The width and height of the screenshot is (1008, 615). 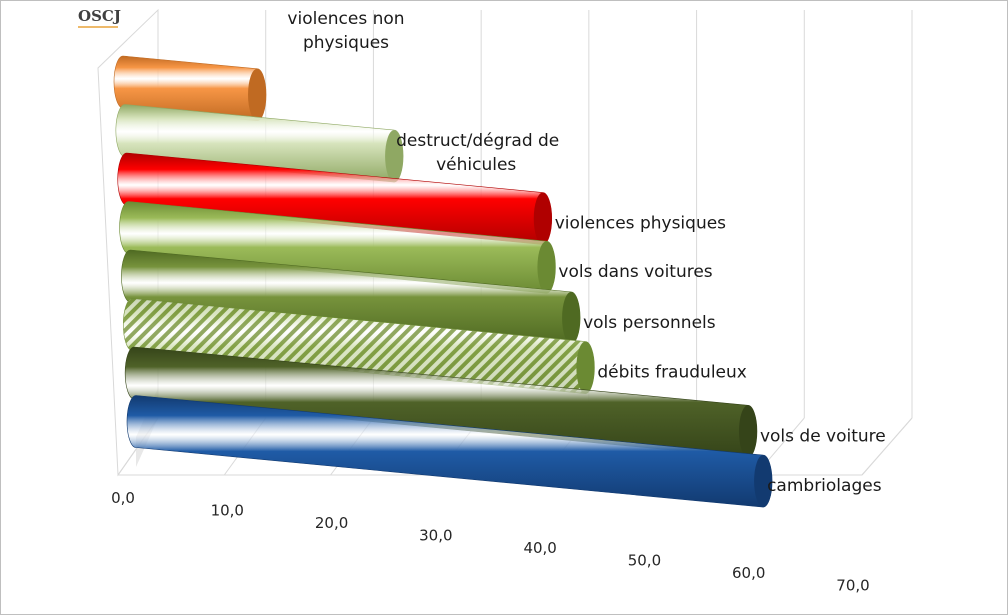 What do you see at coordinates (671, 373) in the screenshot?
I see `category-label: débits frauduleux` at bounding box center [671, 373].